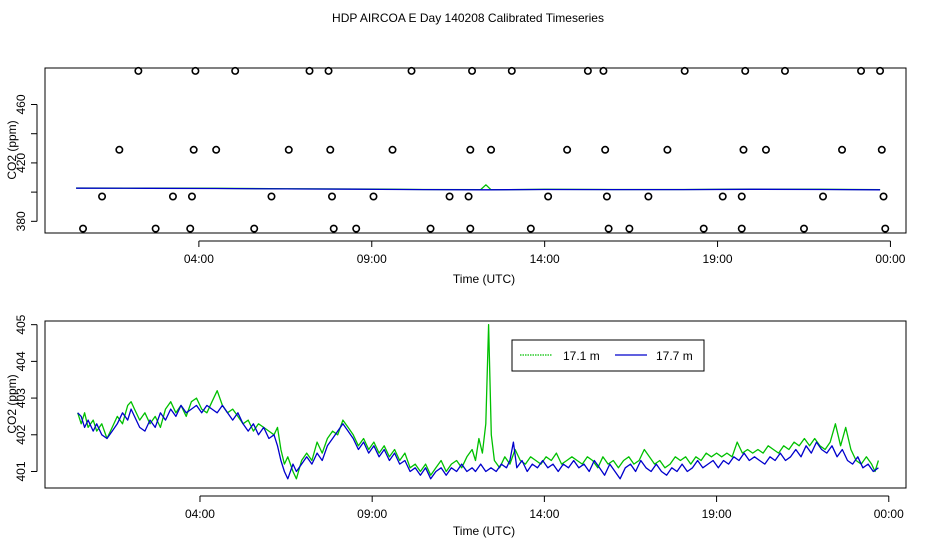  Describe the element at coordinates (21, 471) in the screenshot. I see `y-tick-label: 401` at that location.